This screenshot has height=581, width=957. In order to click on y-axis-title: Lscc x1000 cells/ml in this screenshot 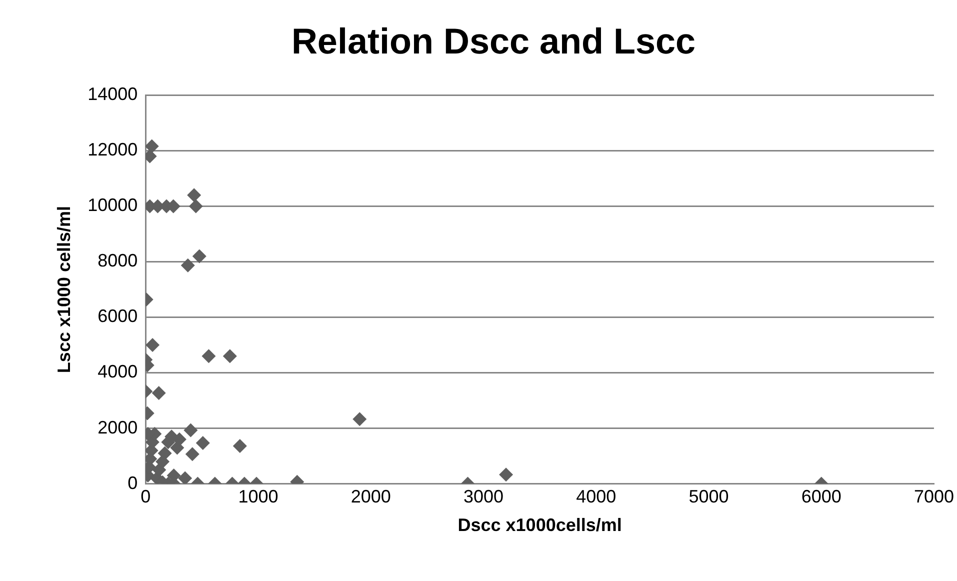, I will do `click(64, 290)`.